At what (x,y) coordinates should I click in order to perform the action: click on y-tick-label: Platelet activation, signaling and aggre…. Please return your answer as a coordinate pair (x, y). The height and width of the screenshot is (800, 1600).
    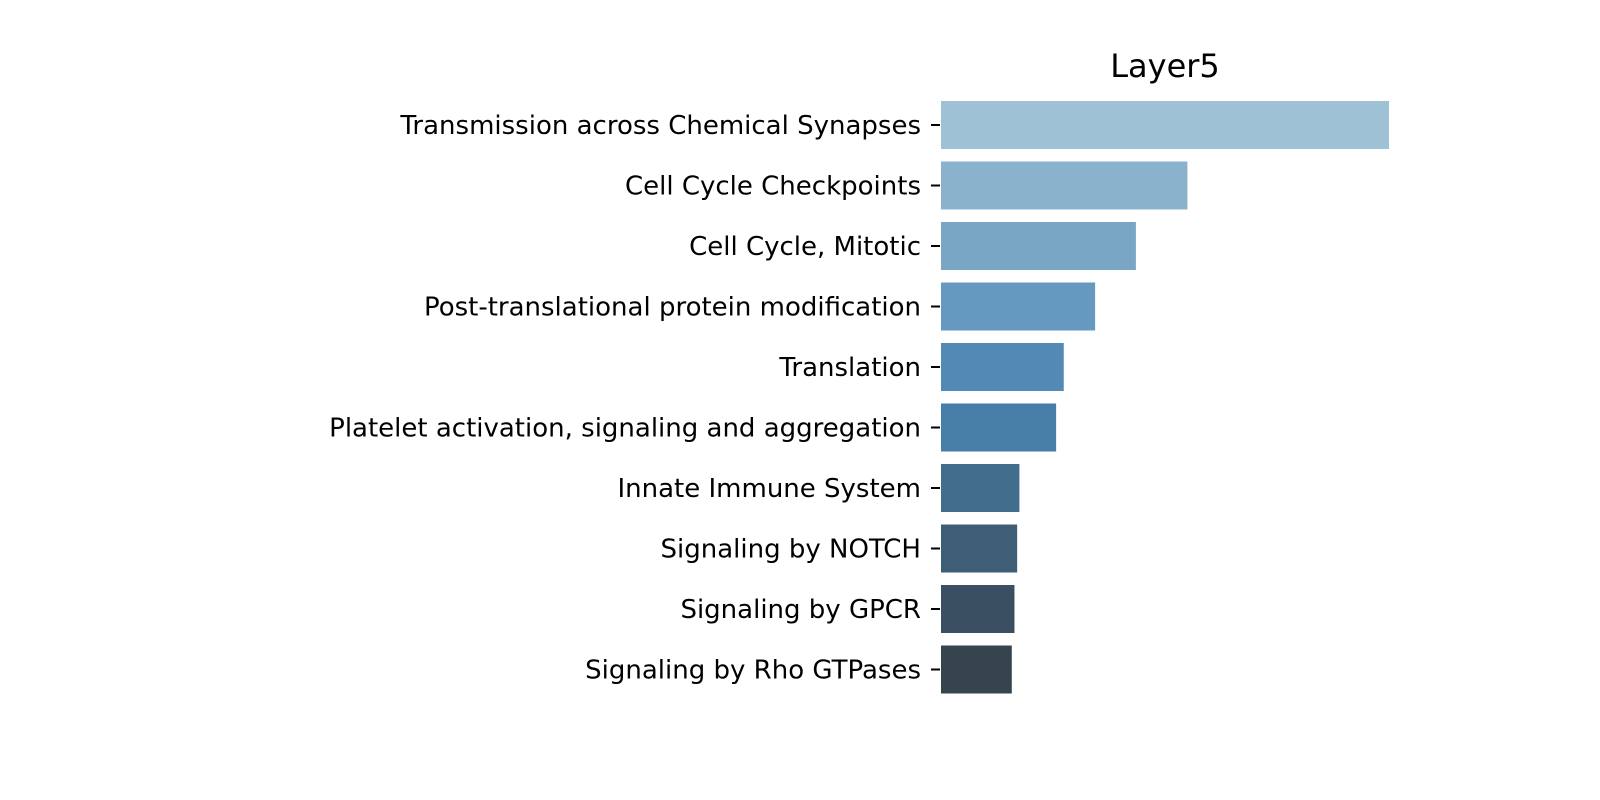
    Looking at the image, I should click on (625, 429).